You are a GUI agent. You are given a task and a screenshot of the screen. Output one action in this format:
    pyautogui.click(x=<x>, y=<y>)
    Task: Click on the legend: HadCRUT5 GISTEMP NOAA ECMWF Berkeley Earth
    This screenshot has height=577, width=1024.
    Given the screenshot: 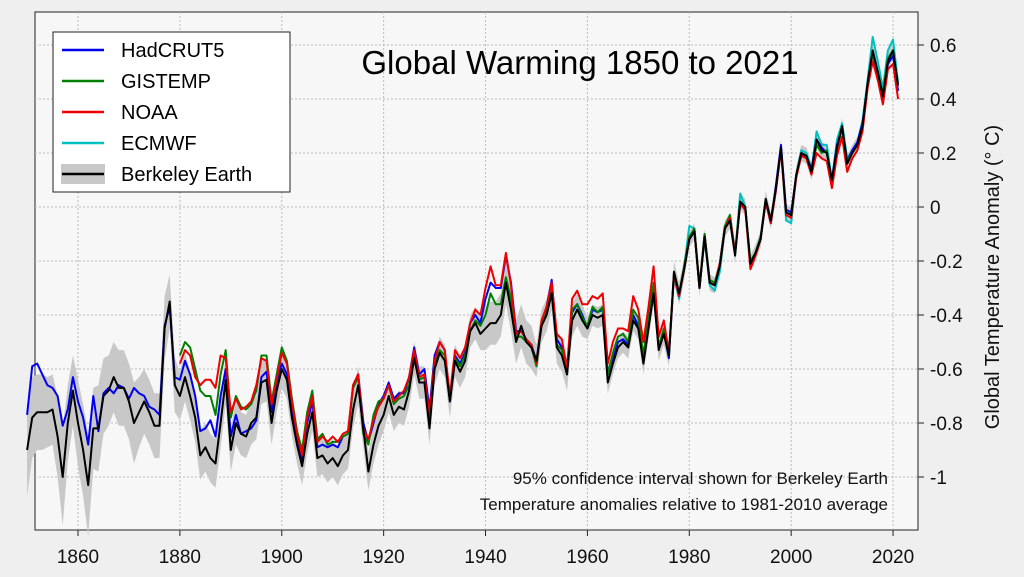 What is the action you would take?
    pyautogui.click(x=171, y=112)
    